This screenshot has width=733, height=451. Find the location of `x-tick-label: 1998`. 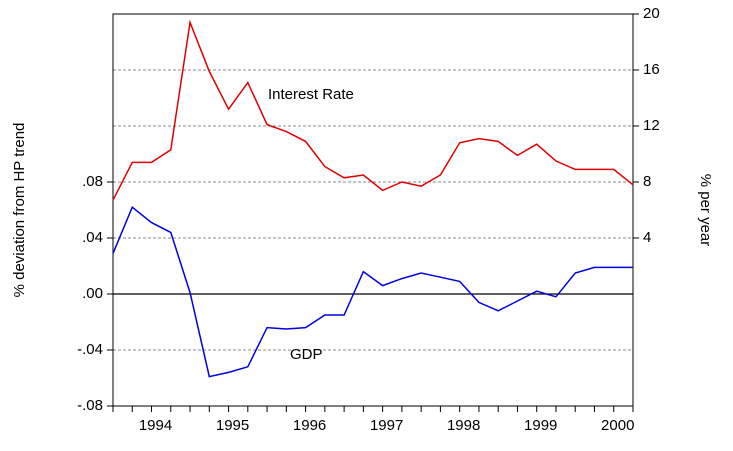

x-tick-label: 1998 is located at coordinates (463, 425).